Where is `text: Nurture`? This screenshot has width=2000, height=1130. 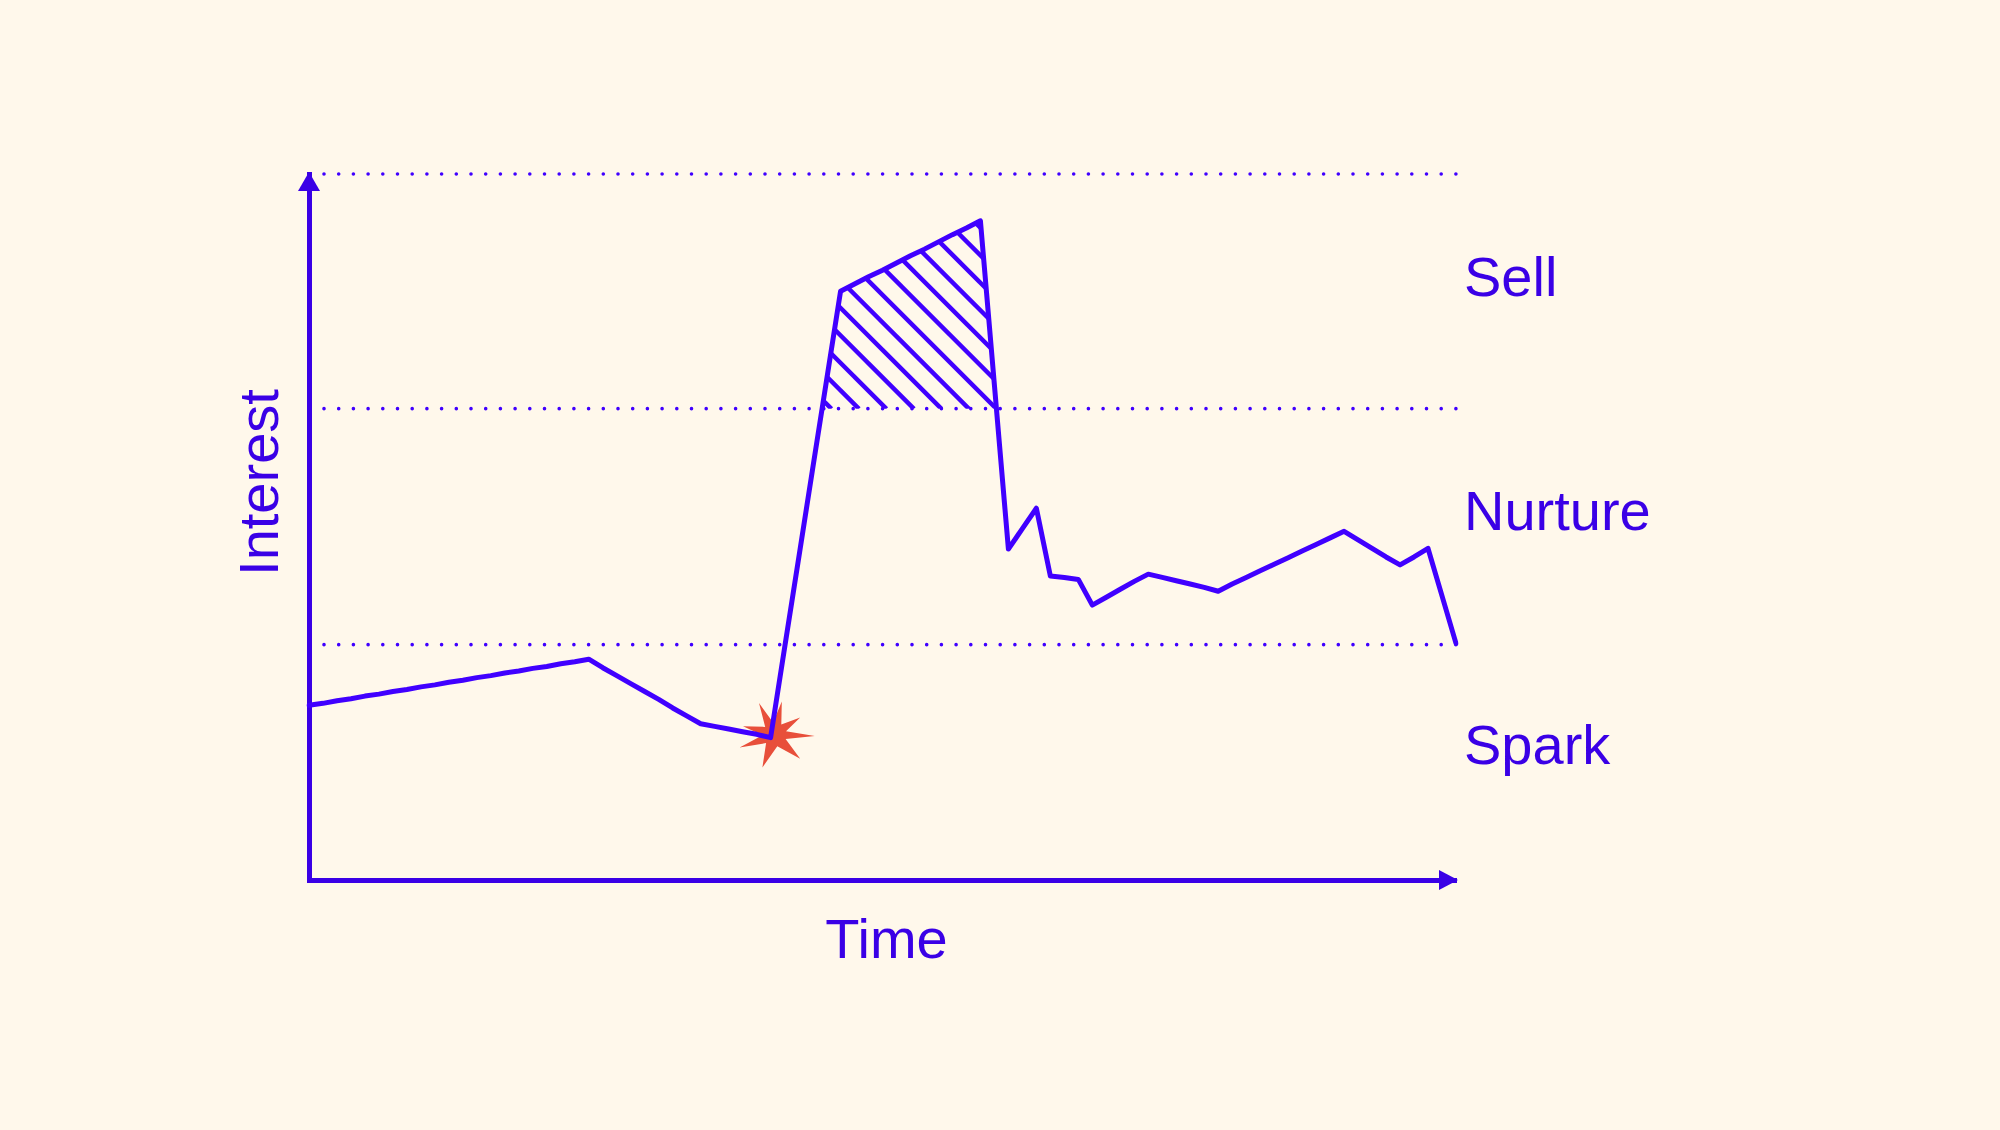 text: Nurture is located at coordinates (1557, 510).